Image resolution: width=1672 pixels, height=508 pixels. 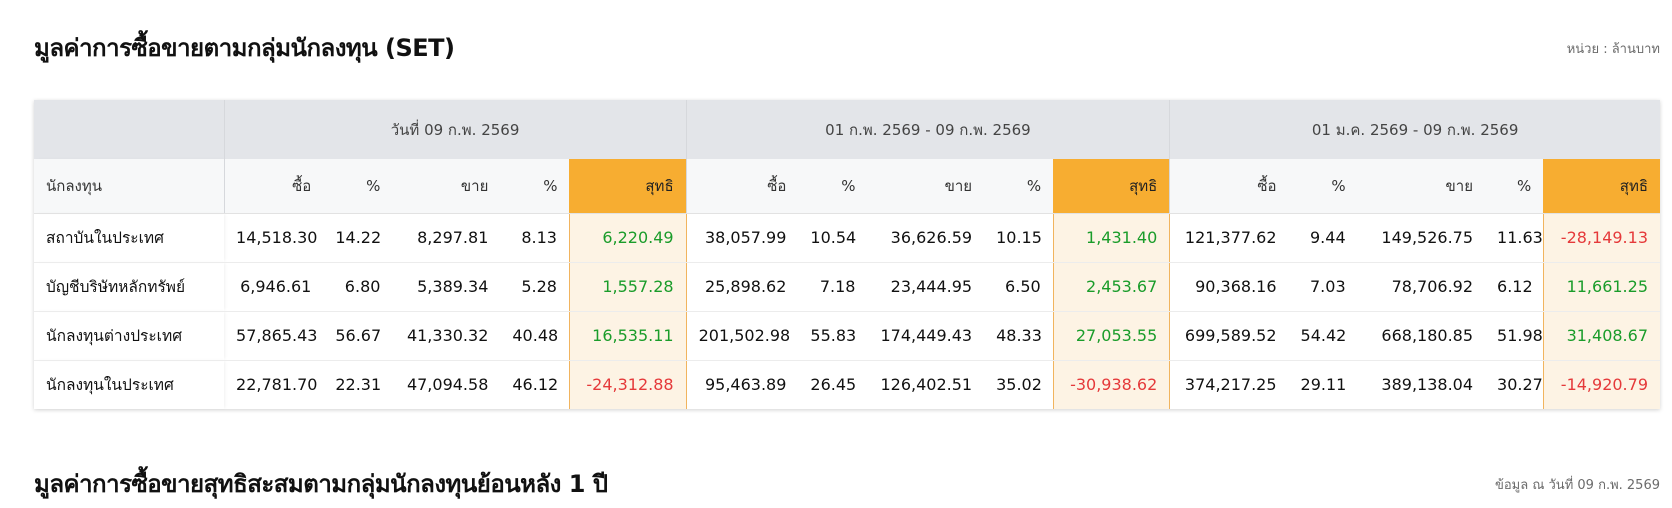 What do you see at coordinates (1230, 385) in the screenshot?
I see `buy-value: 374,217.25` at bounding box center [1230, 385].